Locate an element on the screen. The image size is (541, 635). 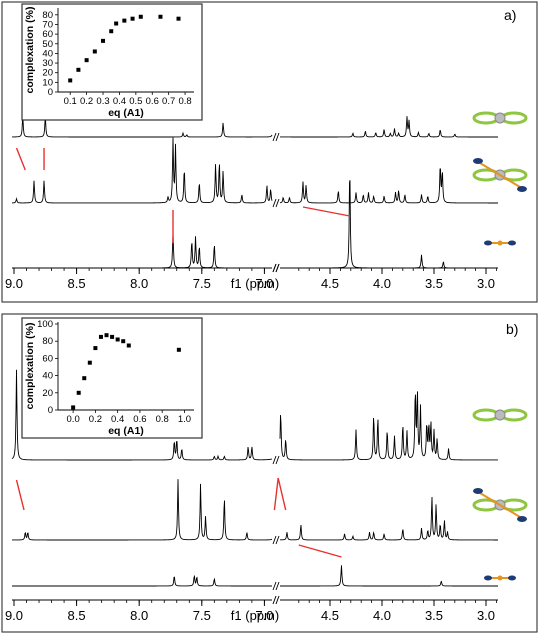
a-spectrum-3-left is located at coordinates (142, 250).